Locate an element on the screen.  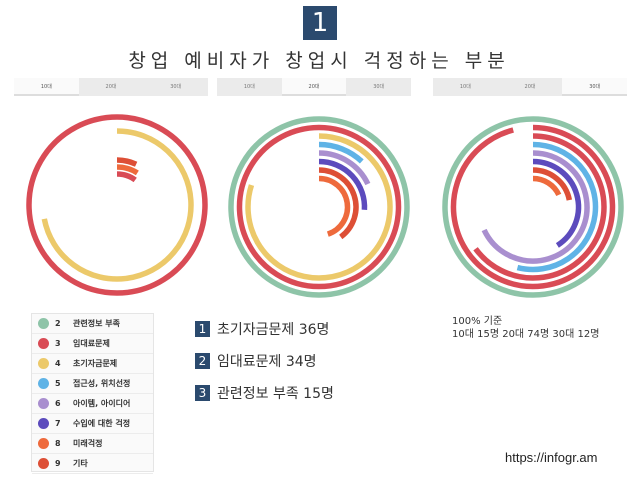
tabbar-chart-1: 10대 20대 30대 is located at coordinates (111, 87).